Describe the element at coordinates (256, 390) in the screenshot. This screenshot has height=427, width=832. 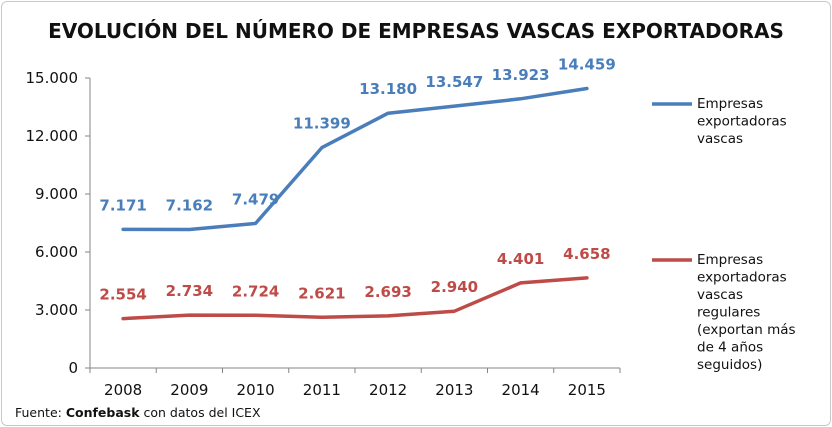
I see `x-tick-label: 2010` at that location.